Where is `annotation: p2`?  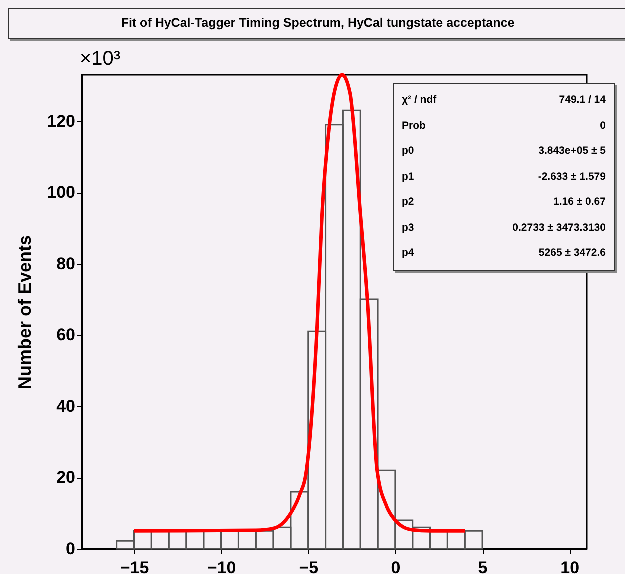
annotation: p2 is located at coordinates (408, 202).